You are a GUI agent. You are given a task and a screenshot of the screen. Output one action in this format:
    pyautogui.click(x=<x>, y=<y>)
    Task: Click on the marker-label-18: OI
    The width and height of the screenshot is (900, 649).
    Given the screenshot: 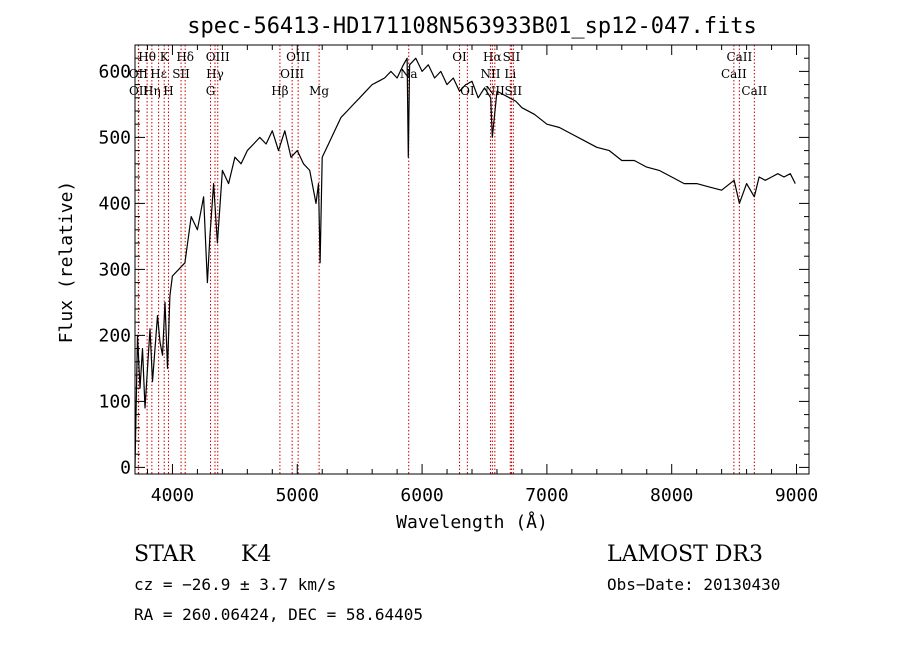 What is the action you would take?
    pyautogui.click(x=467, y=91)
    